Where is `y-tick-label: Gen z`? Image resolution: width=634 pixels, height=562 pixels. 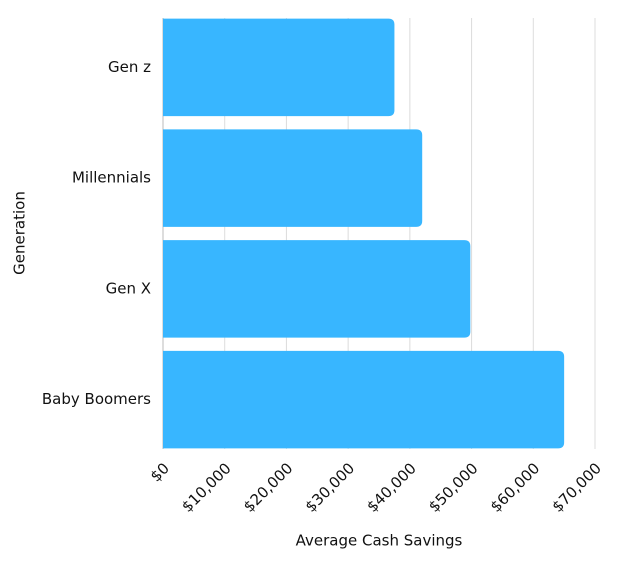 y-tick-label: Gen z is located at coordinates (129, 67).